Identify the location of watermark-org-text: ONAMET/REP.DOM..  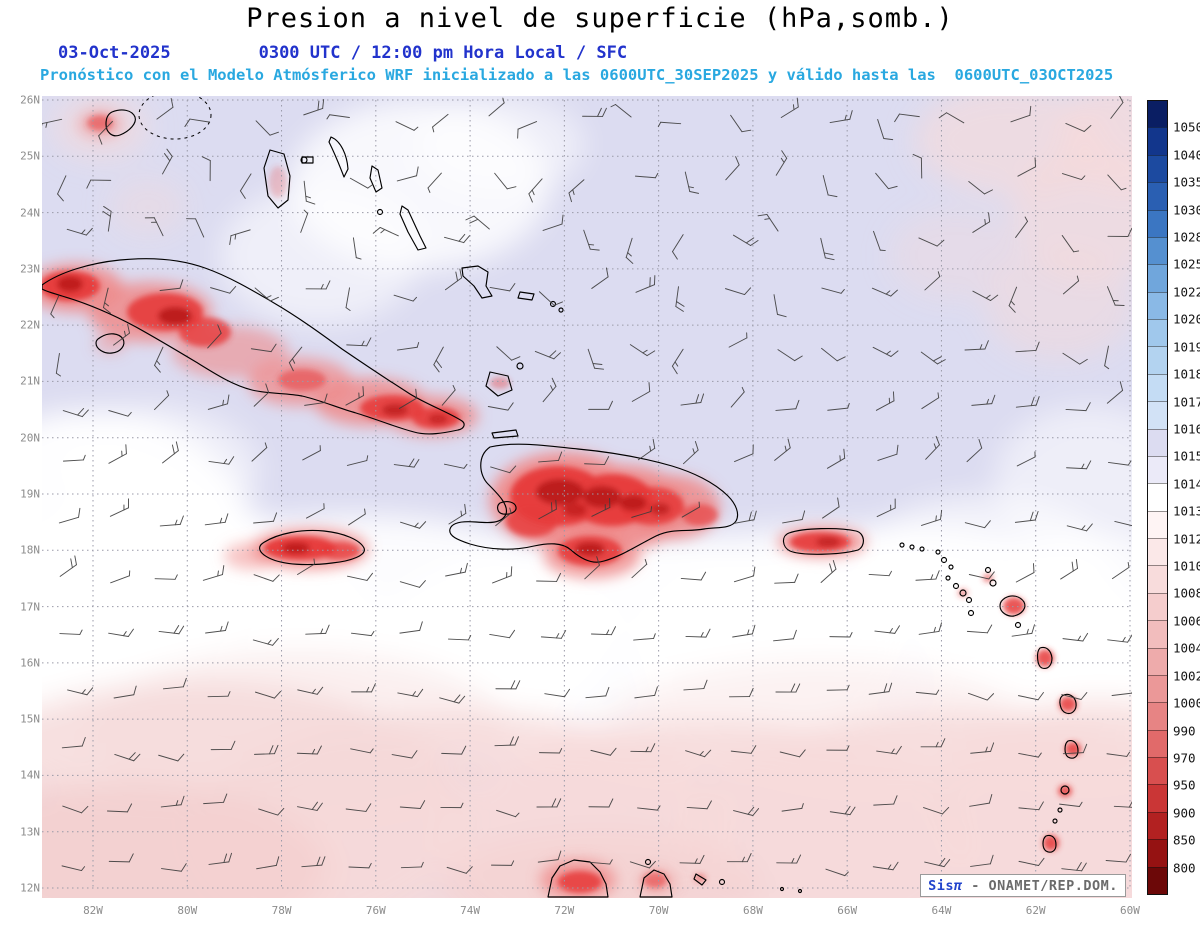
(1053, 885).